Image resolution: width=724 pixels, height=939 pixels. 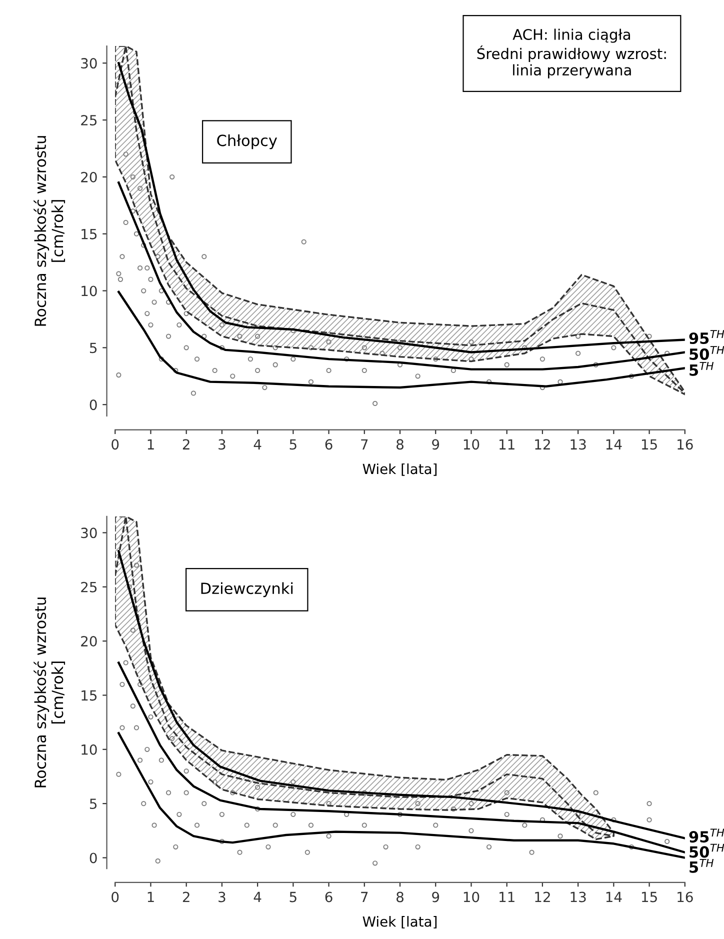 I want to click on annotation: ACH: linia ciągła Średni prawidłowy wzrost: linia przerywana, so click(x=571, y=53).